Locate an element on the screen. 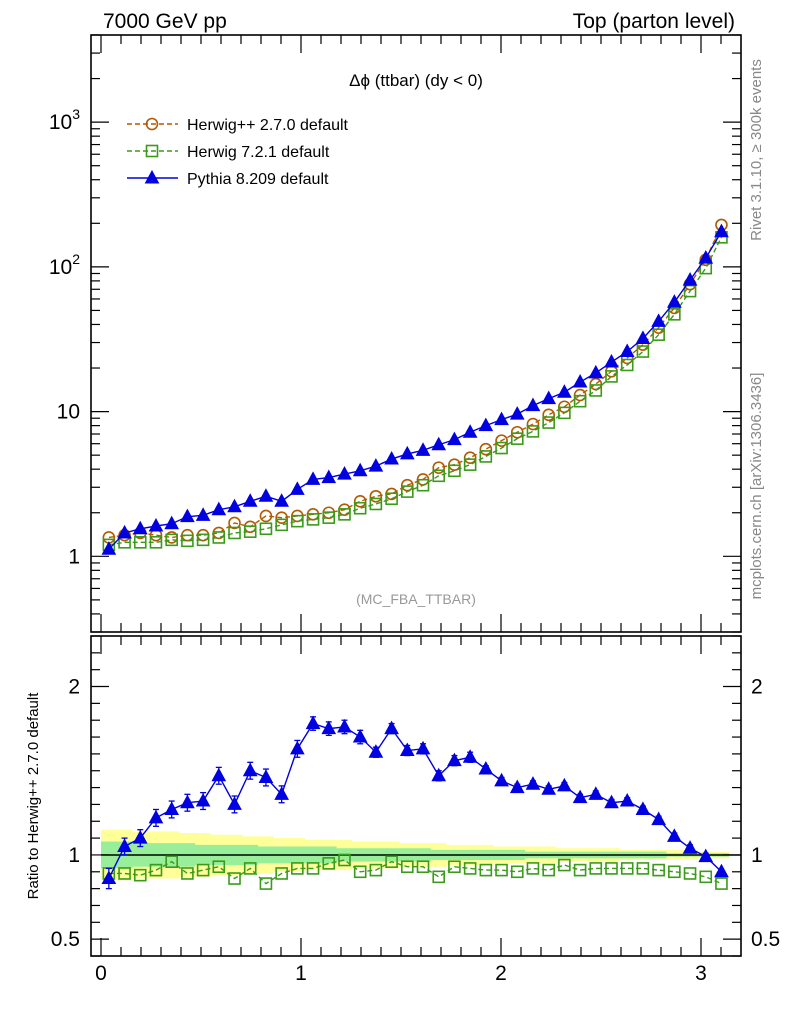  ratio-series-herwig-7-2-1-default is located at coordinates (415, 871).